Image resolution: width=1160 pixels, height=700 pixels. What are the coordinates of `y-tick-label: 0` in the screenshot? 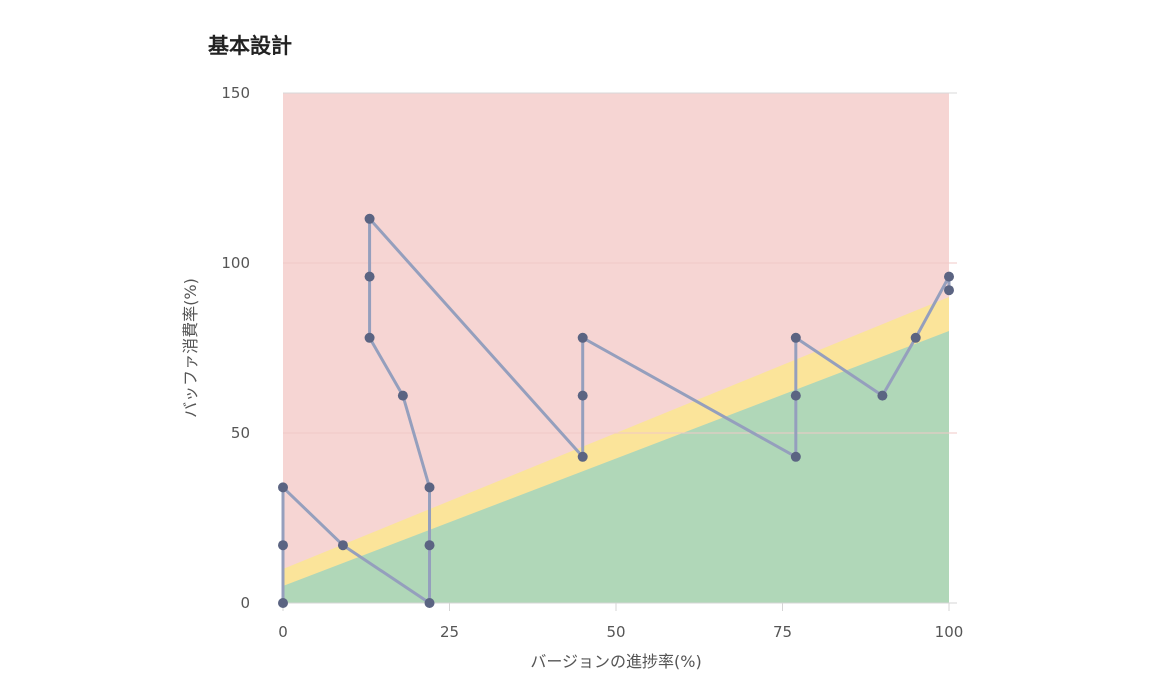 It's located at (245, 603).